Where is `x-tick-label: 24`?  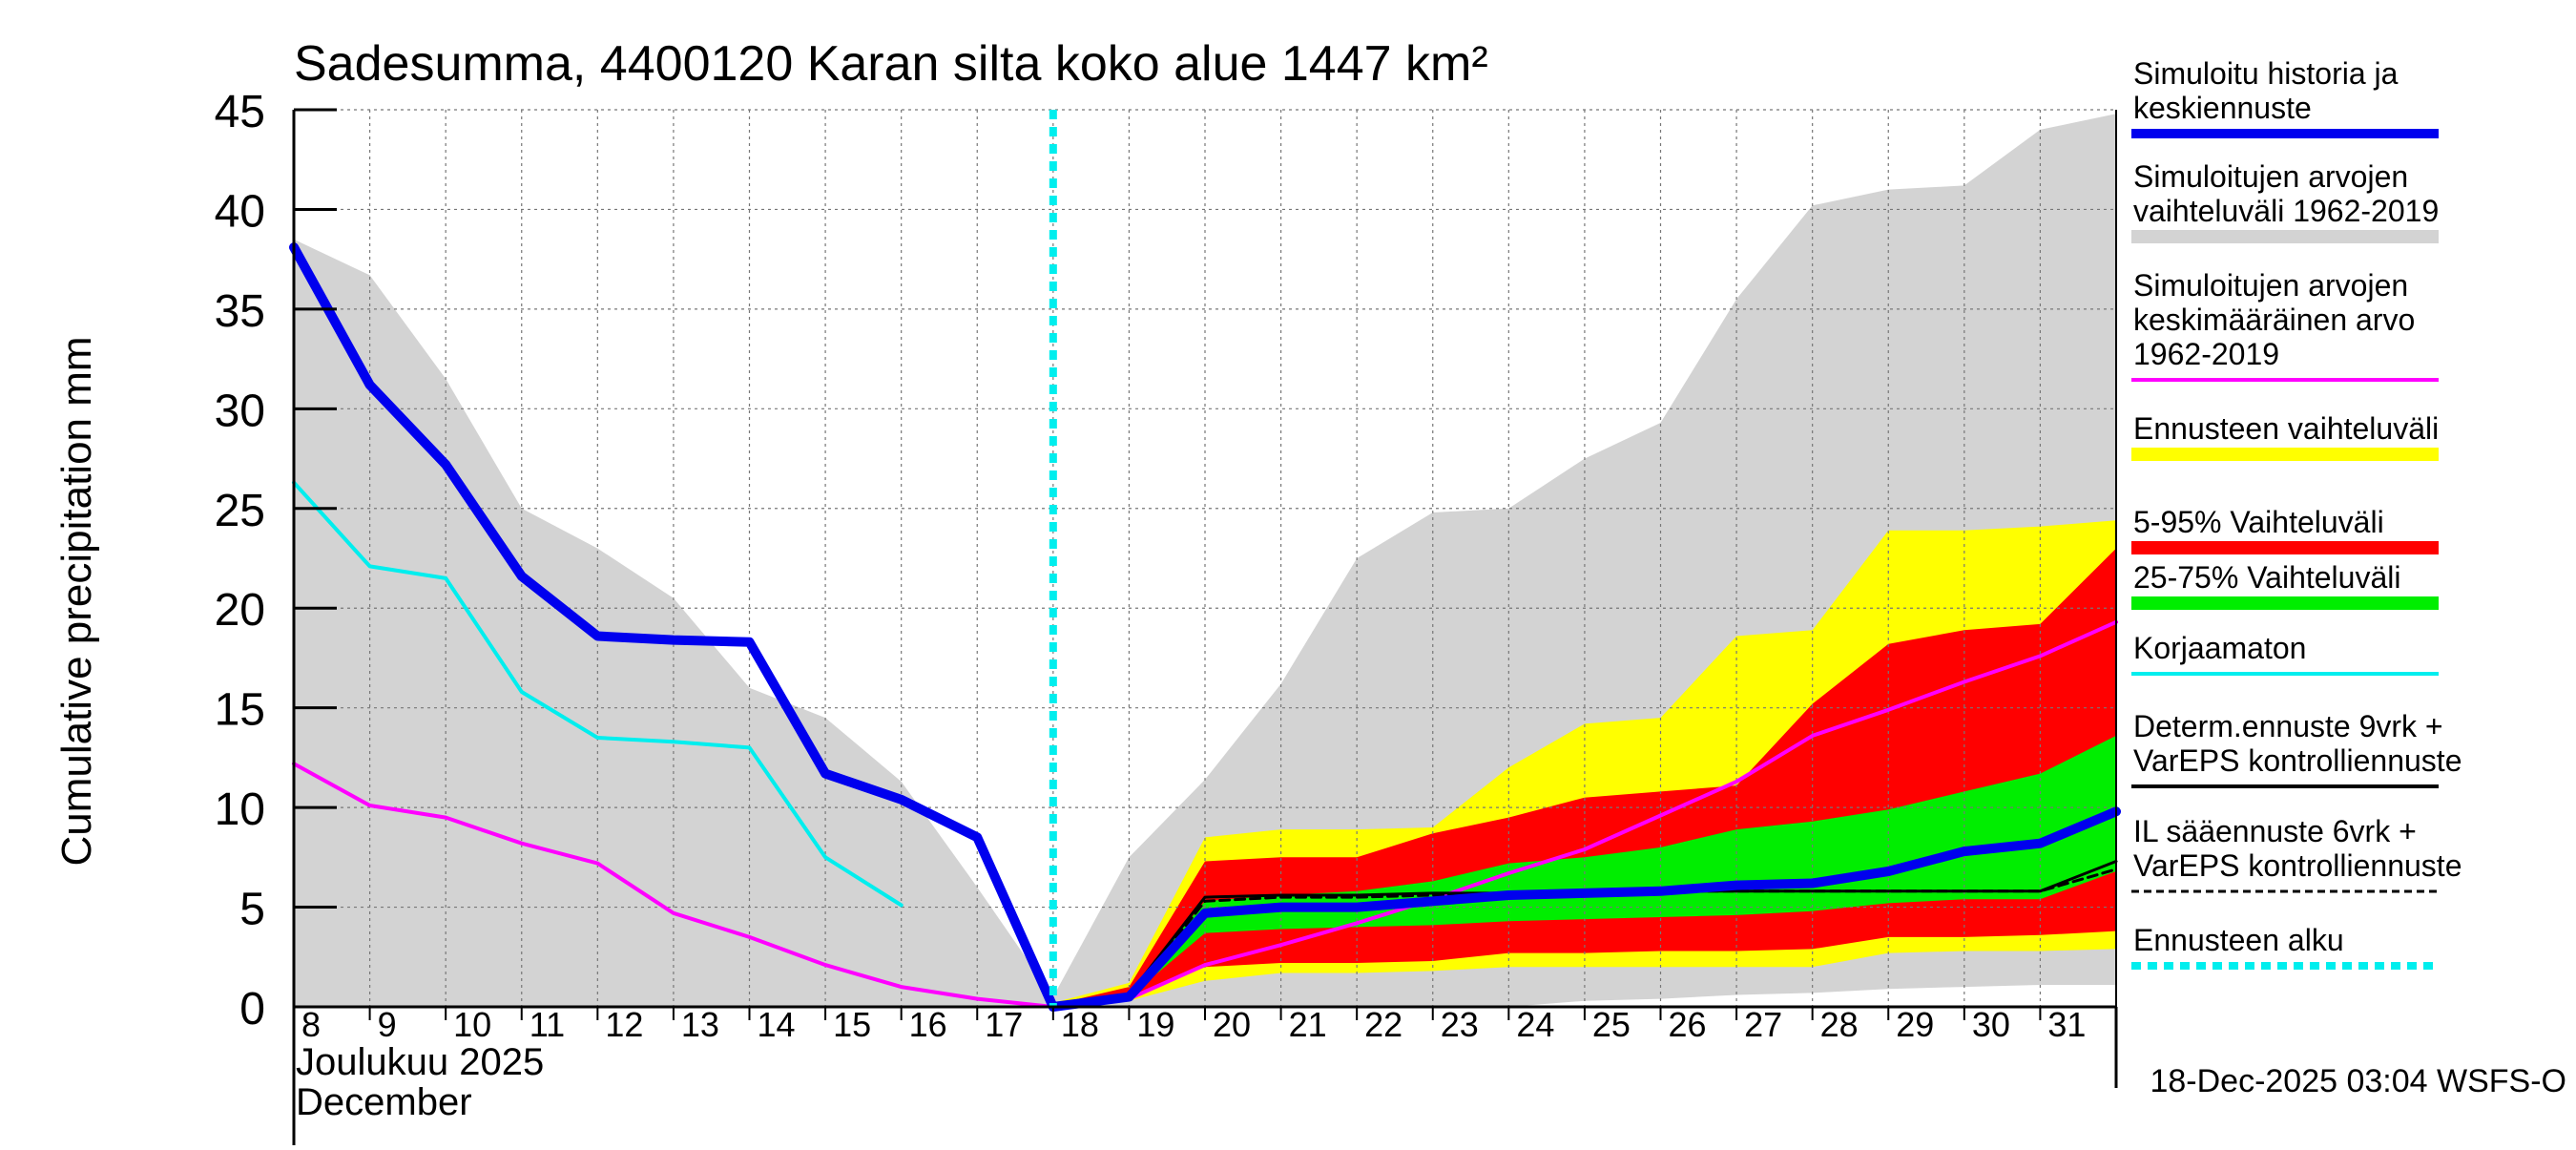
x-tick-label: 24 is located at coordinates (1535, 1024).